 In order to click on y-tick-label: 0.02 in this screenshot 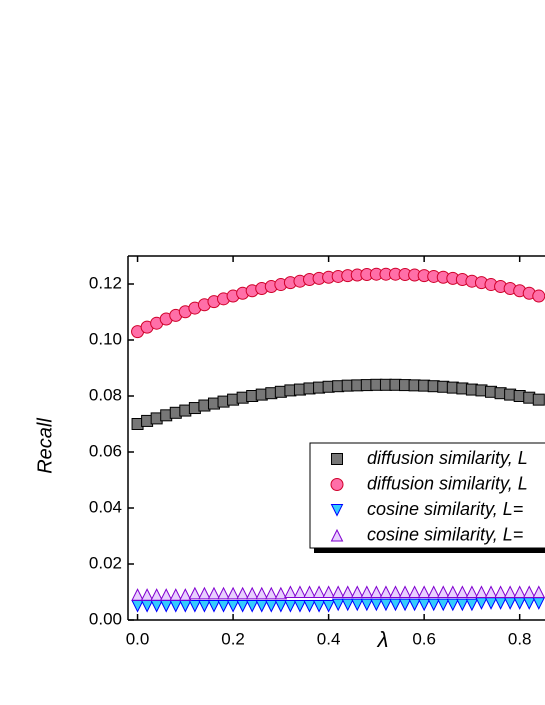, I will do `click(105, 562)`.